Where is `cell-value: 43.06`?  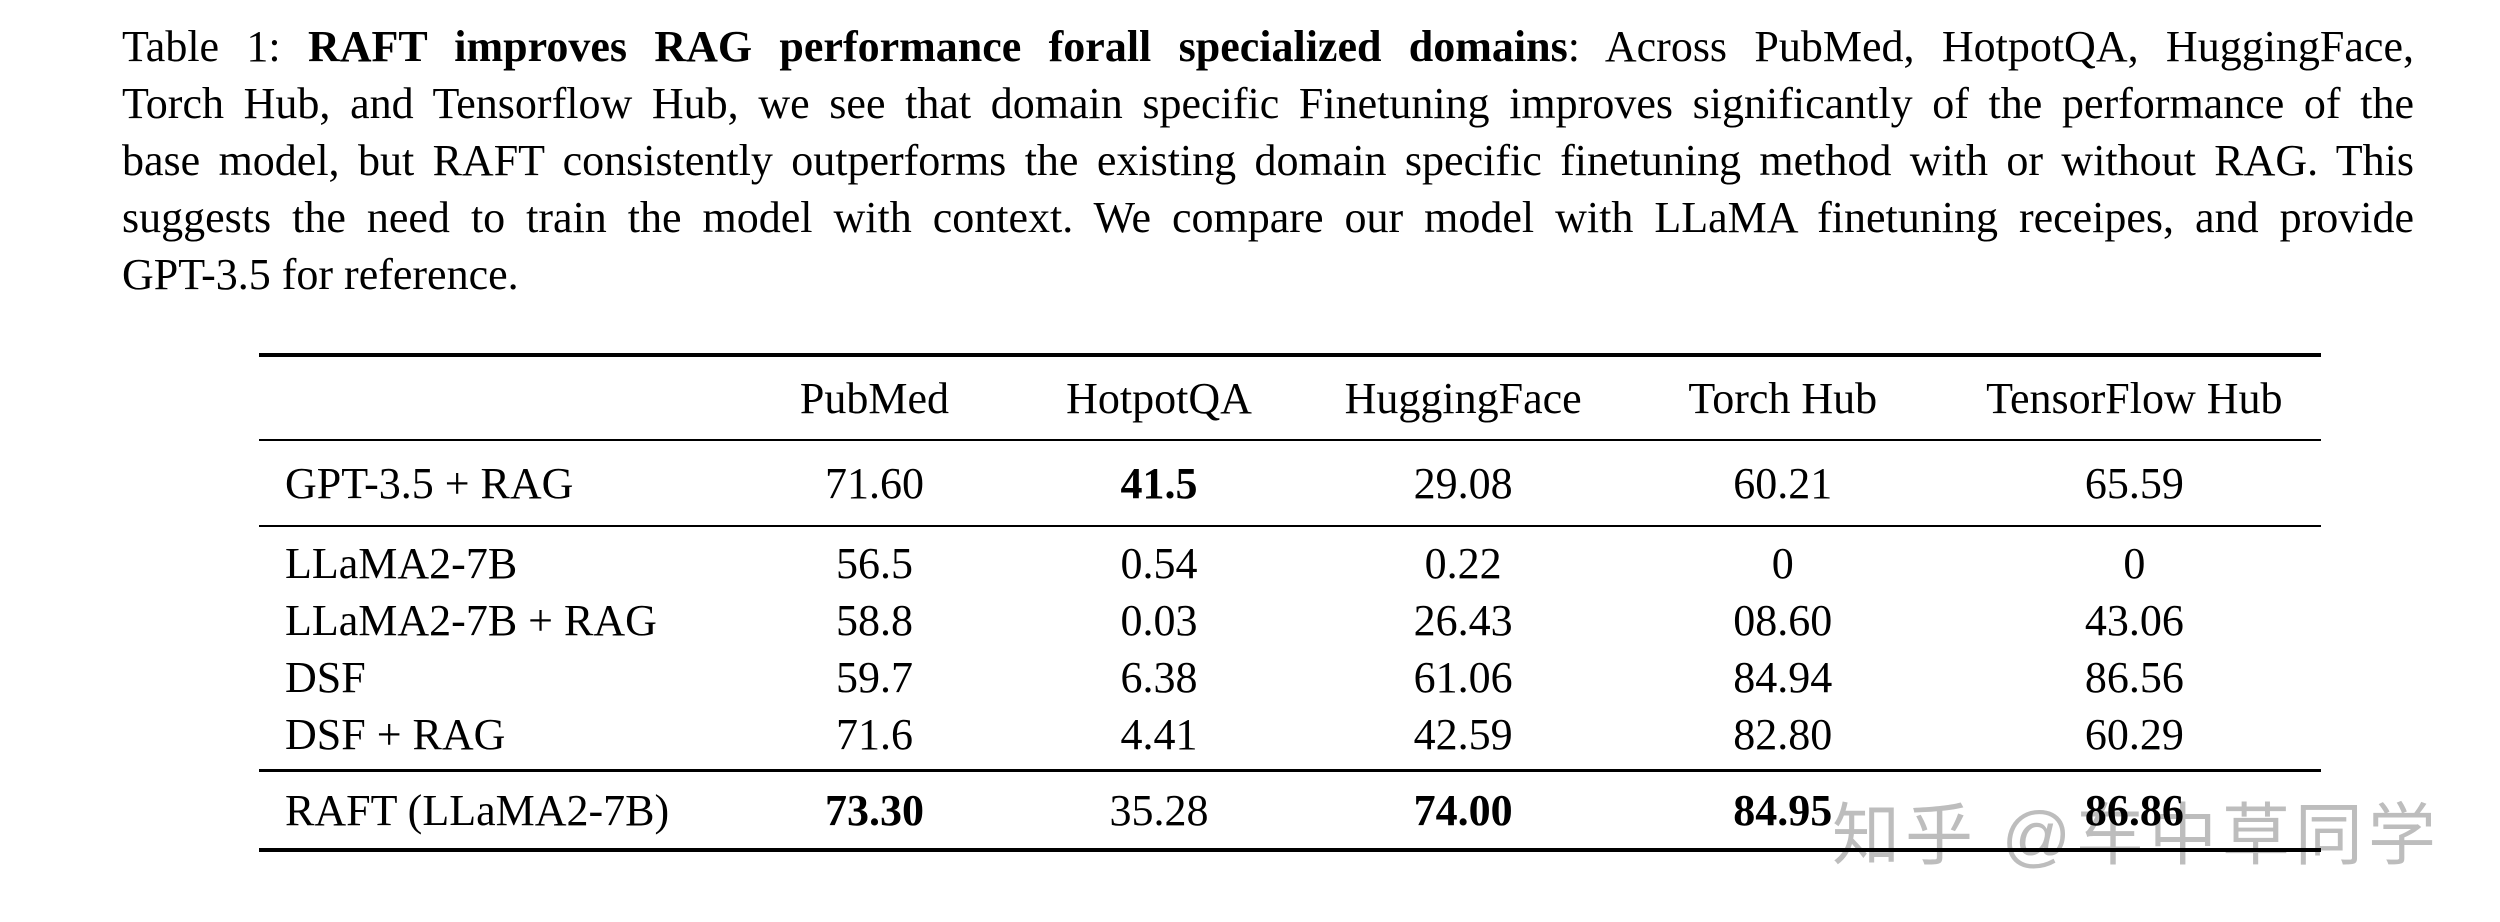
cell-value: 43.06 is located at coordinates (2134, 620).